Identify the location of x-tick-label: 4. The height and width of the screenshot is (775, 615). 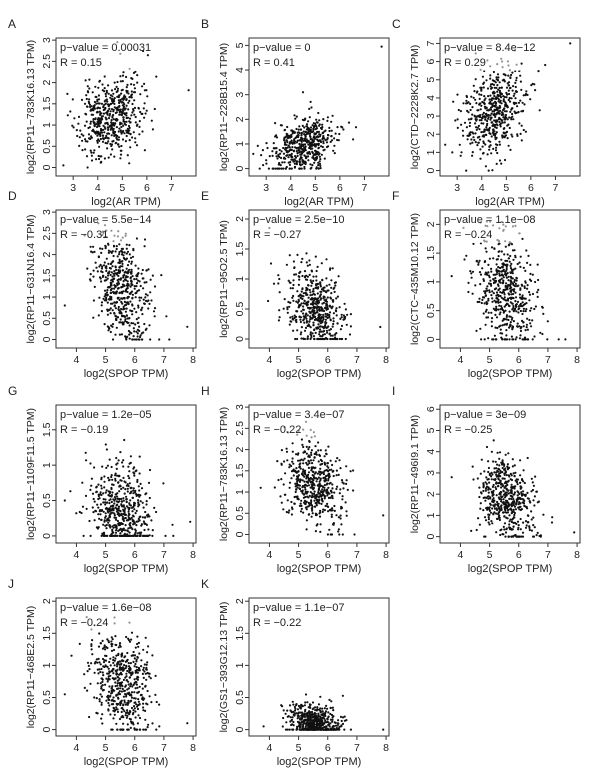
(460, 555).